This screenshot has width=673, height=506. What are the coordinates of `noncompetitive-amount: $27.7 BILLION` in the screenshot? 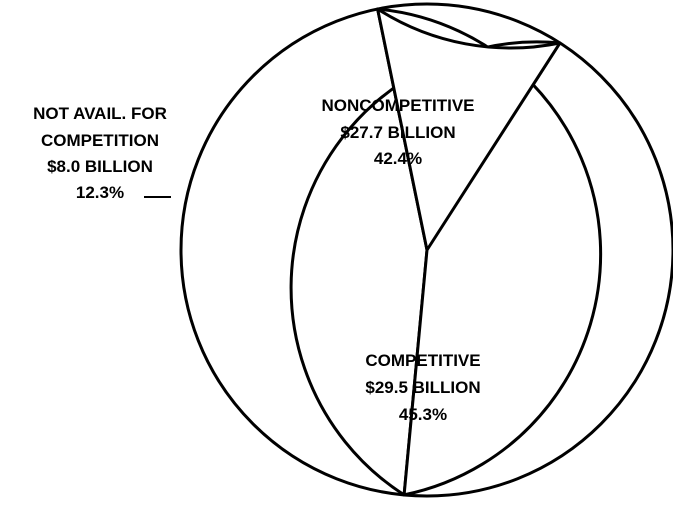 It's located at (397, 132).